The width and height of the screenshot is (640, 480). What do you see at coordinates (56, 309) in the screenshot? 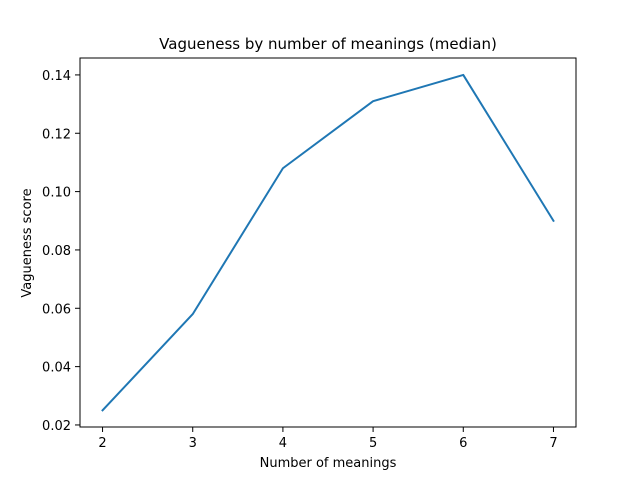
I see `y-tick-label: 0.06` at bounding box center [56, 309].